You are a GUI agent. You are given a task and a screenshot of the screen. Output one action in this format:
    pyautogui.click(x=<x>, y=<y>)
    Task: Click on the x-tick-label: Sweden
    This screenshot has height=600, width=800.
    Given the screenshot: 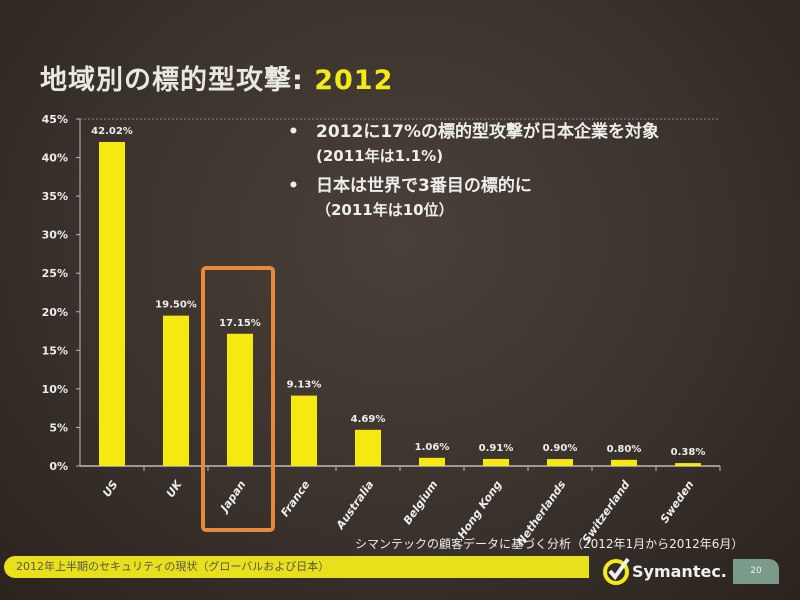 What is the action you would take?
    pyautogui.click(x=677, y=501)
    